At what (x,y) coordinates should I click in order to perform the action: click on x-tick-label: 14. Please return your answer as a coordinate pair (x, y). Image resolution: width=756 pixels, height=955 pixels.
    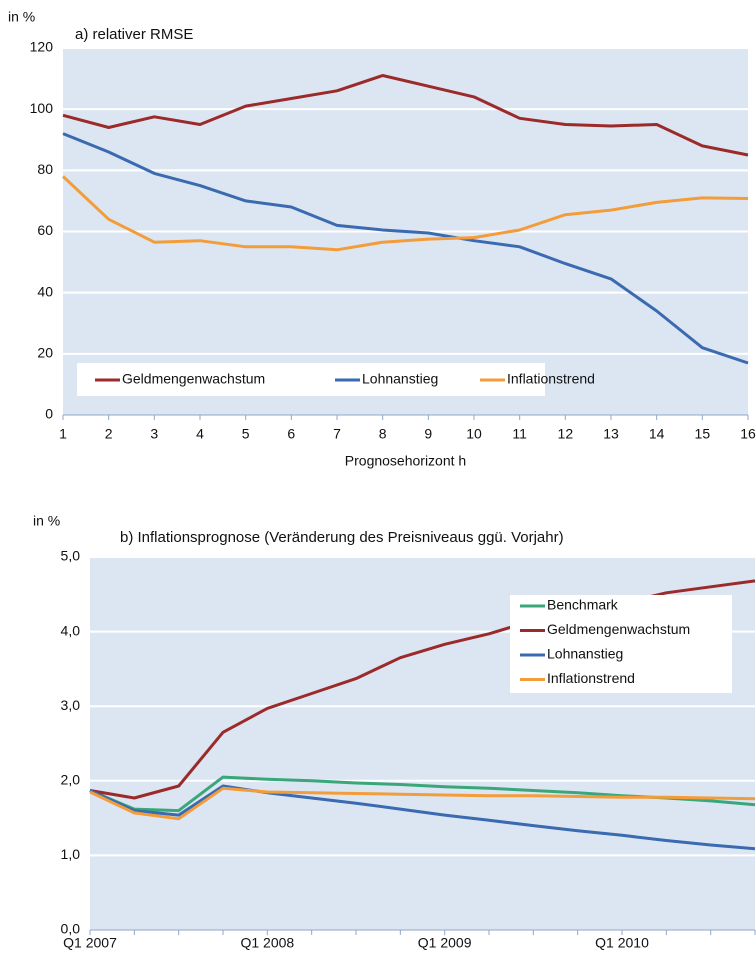
    Looking at the image, I should click on (657, 434).